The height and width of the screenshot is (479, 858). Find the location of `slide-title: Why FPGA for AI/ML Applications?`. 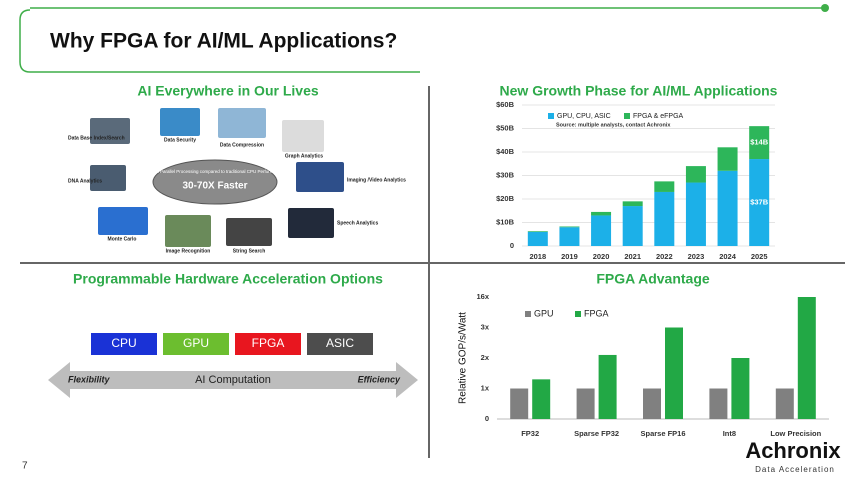

slide-title: Why FPGA for AI/ML Applications? is located at coordinates (223, 41).